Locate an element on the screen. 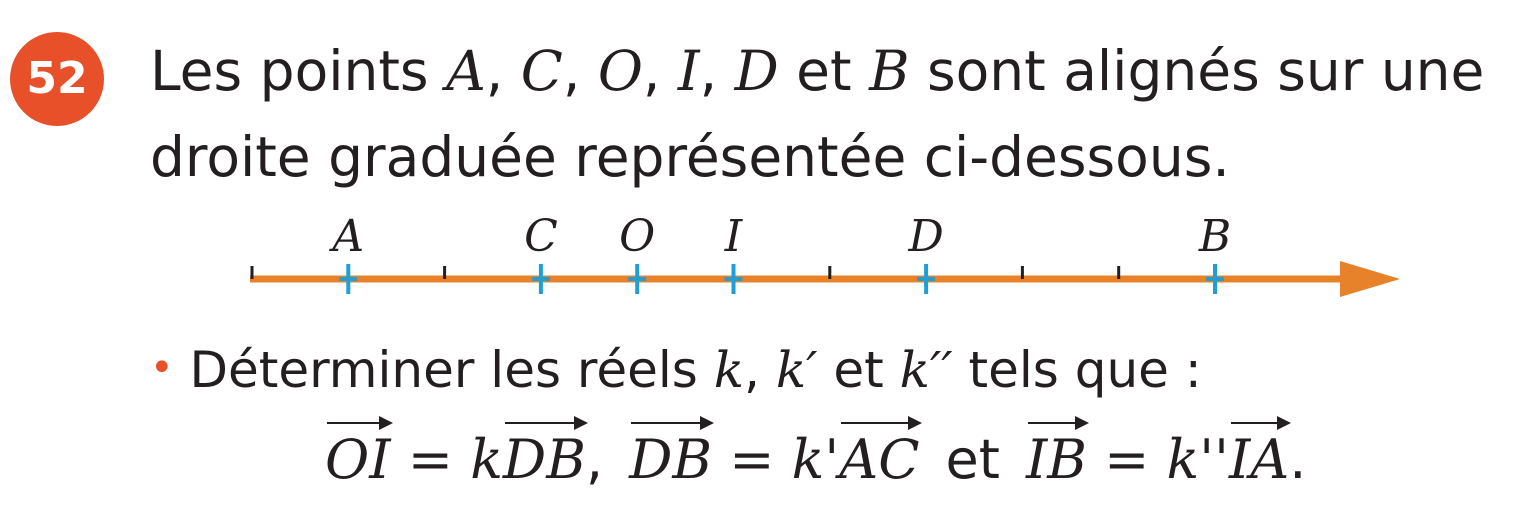  separator-et: et is located at coordinates (972, 459).